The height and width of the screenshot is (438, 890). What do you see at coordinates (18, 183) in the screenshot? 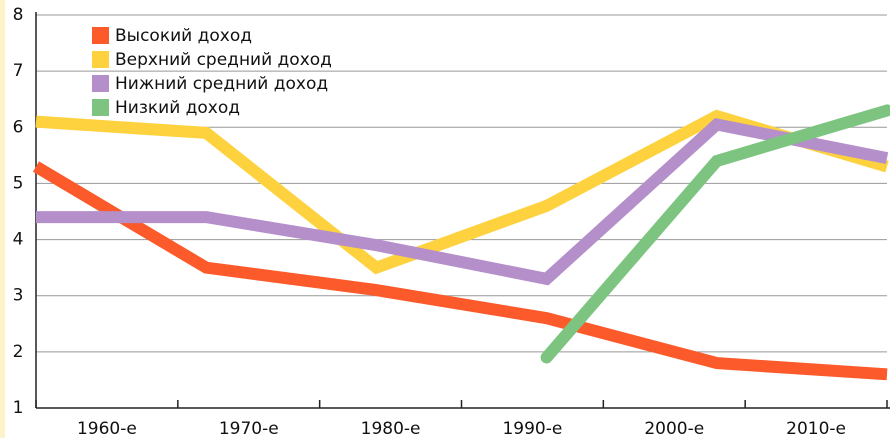
I see `y-tick-label: 5` at bounding box center [18, 183].